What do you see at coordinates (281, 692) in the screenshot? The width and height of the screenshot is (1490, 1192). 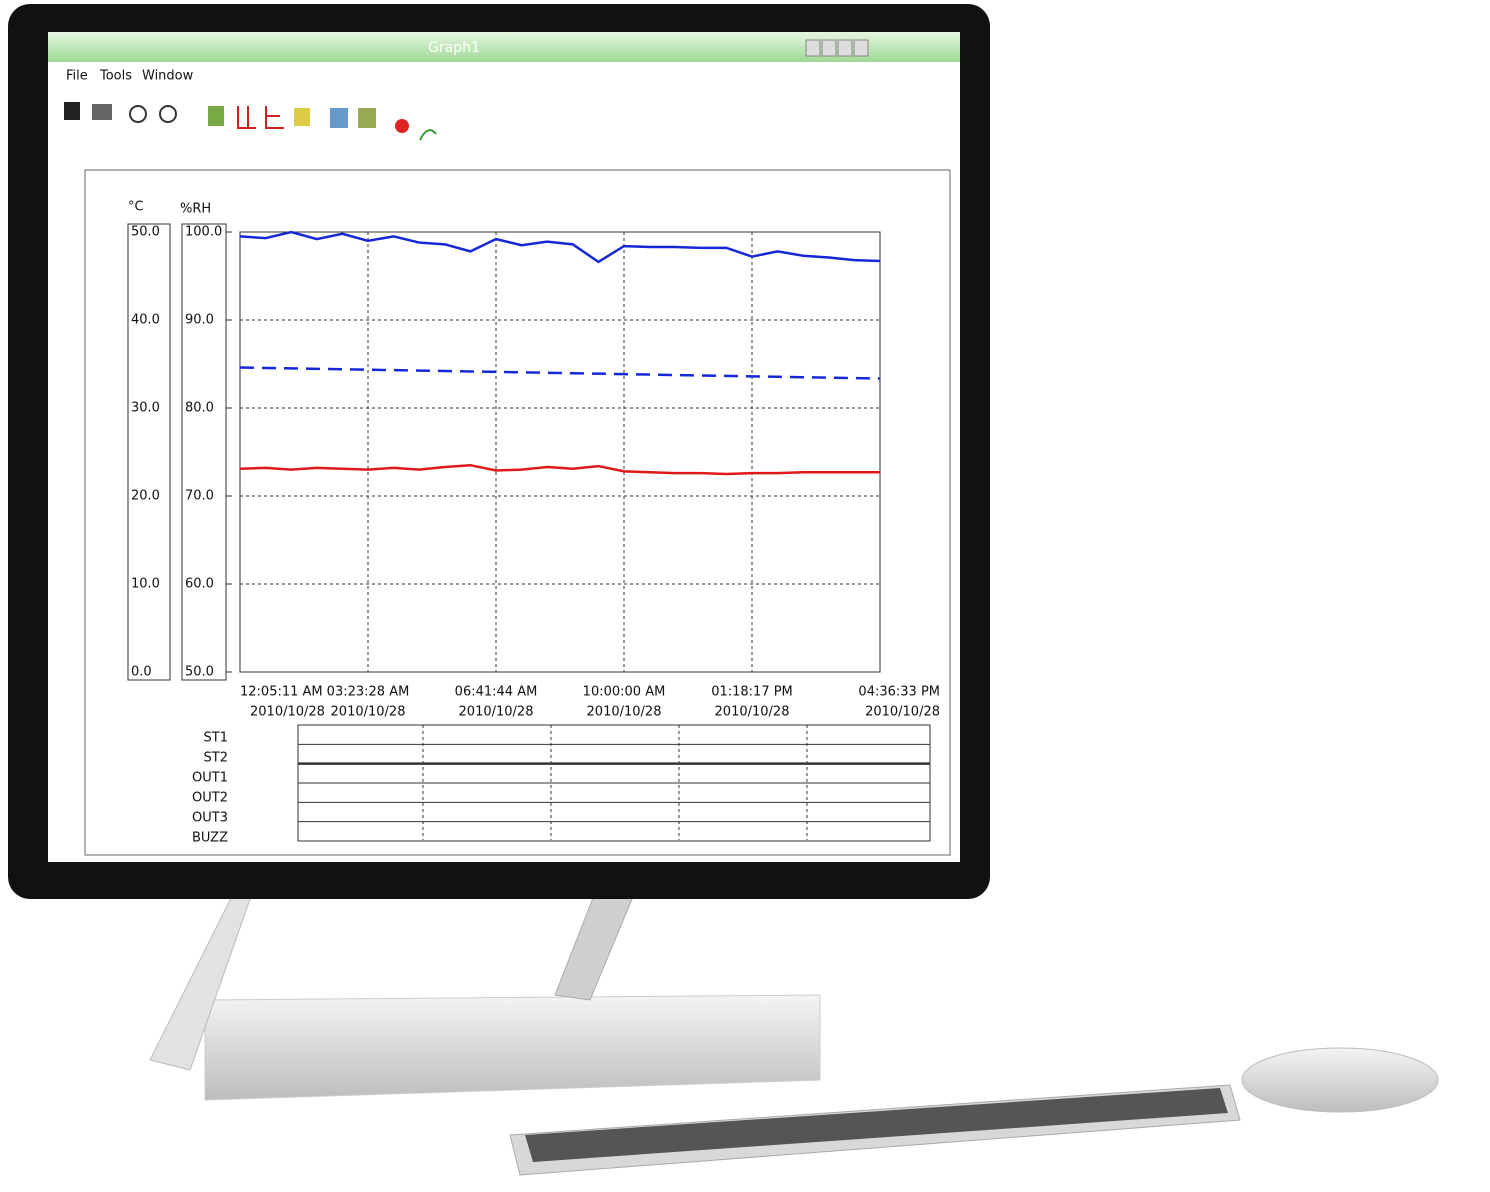 I see `x-tick-label: 12:05:11 AM` at bounding box center [281, 692].